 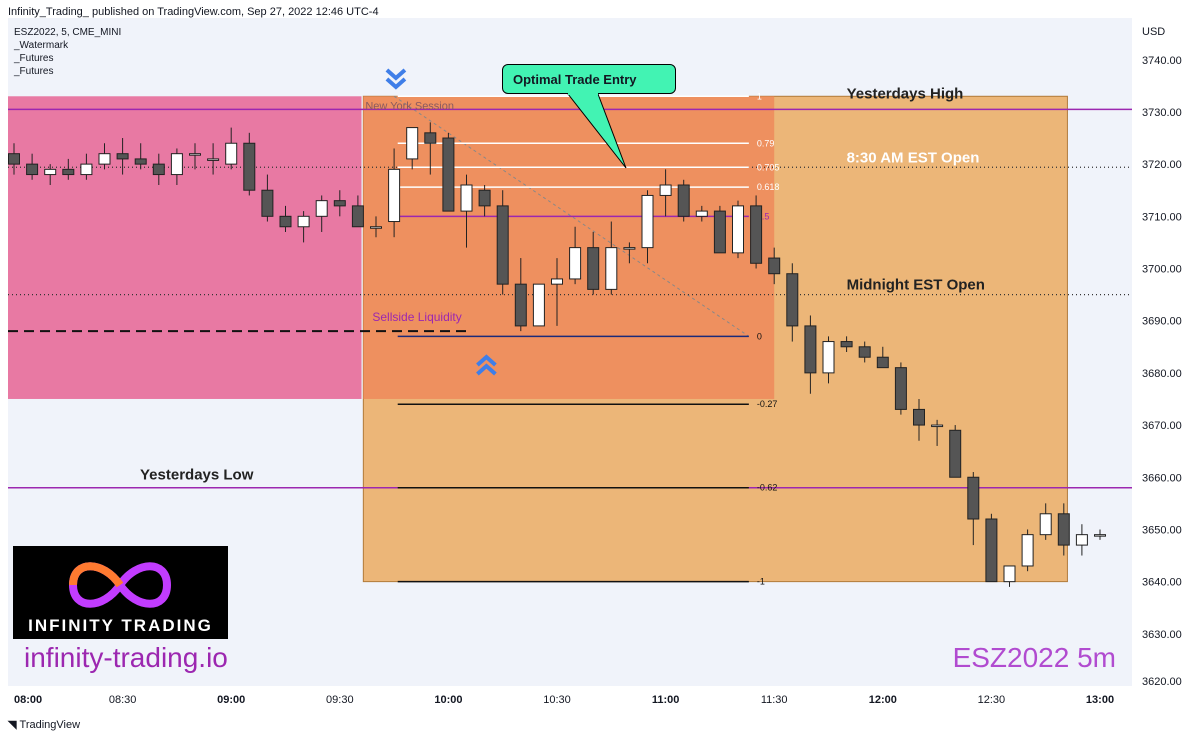 What do you see at coordinates (913, 157) in the screenshot?
I see `open-830-label: 8:30 AM EST Open` at bounding box center [913, 157].